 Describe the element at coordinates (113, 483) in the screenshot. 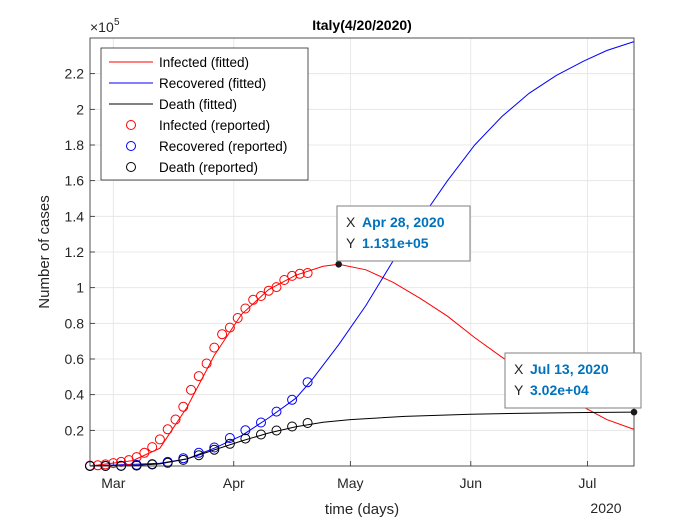

I see `x-tick-label: Mar` at that location.